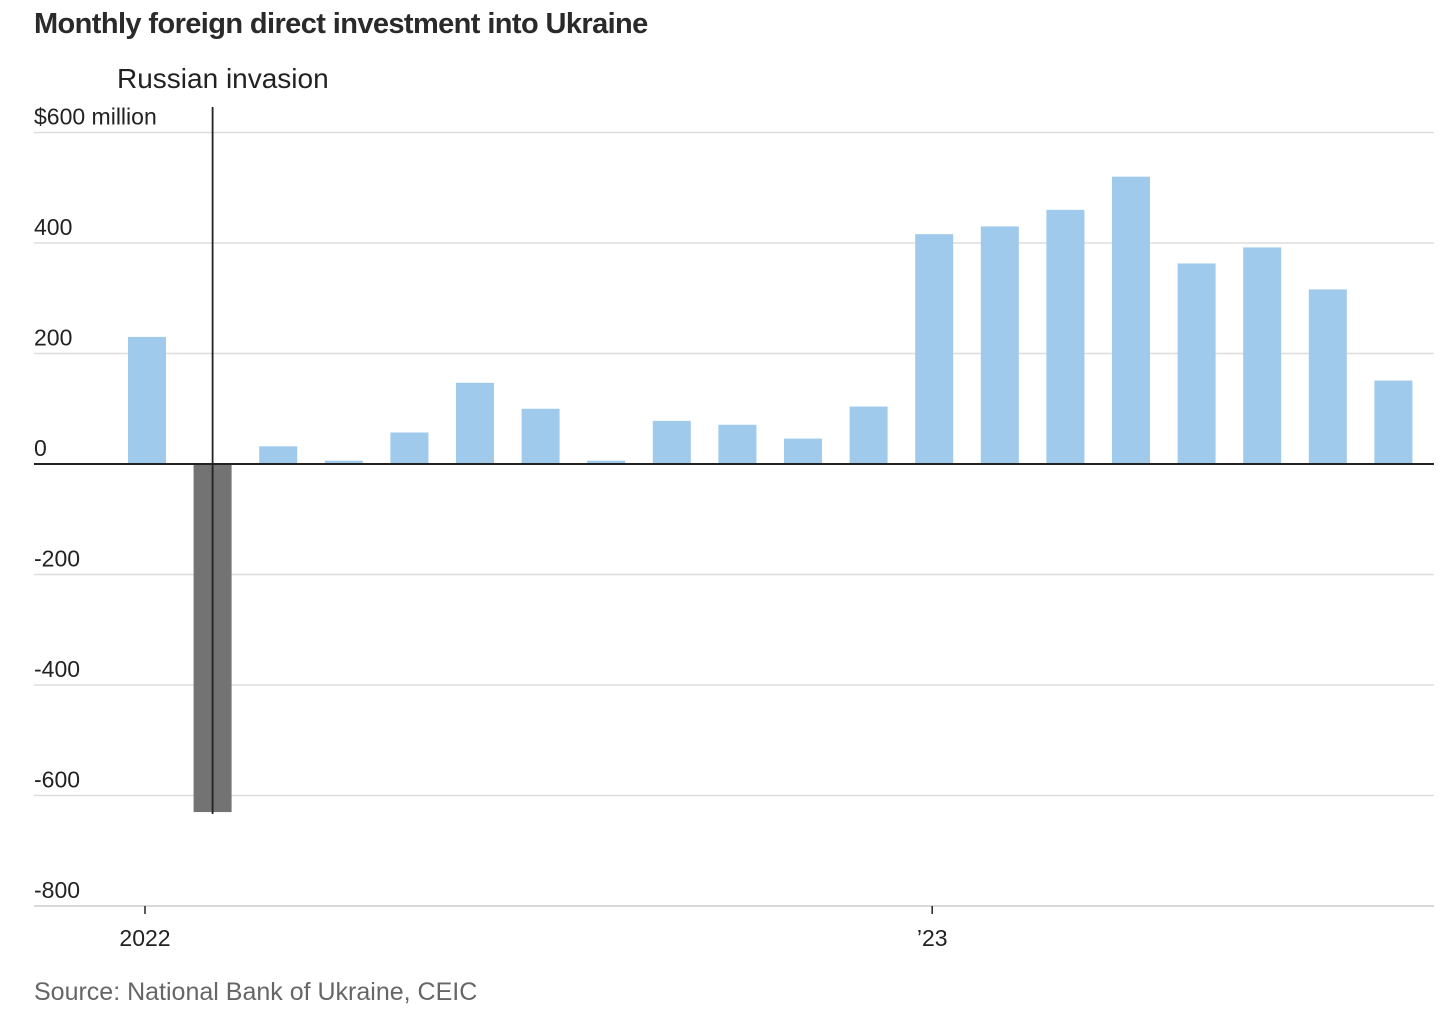 This screenshot has height=1032, width=1452. I want to click on y-tick-label: 0, so click(40, 448).